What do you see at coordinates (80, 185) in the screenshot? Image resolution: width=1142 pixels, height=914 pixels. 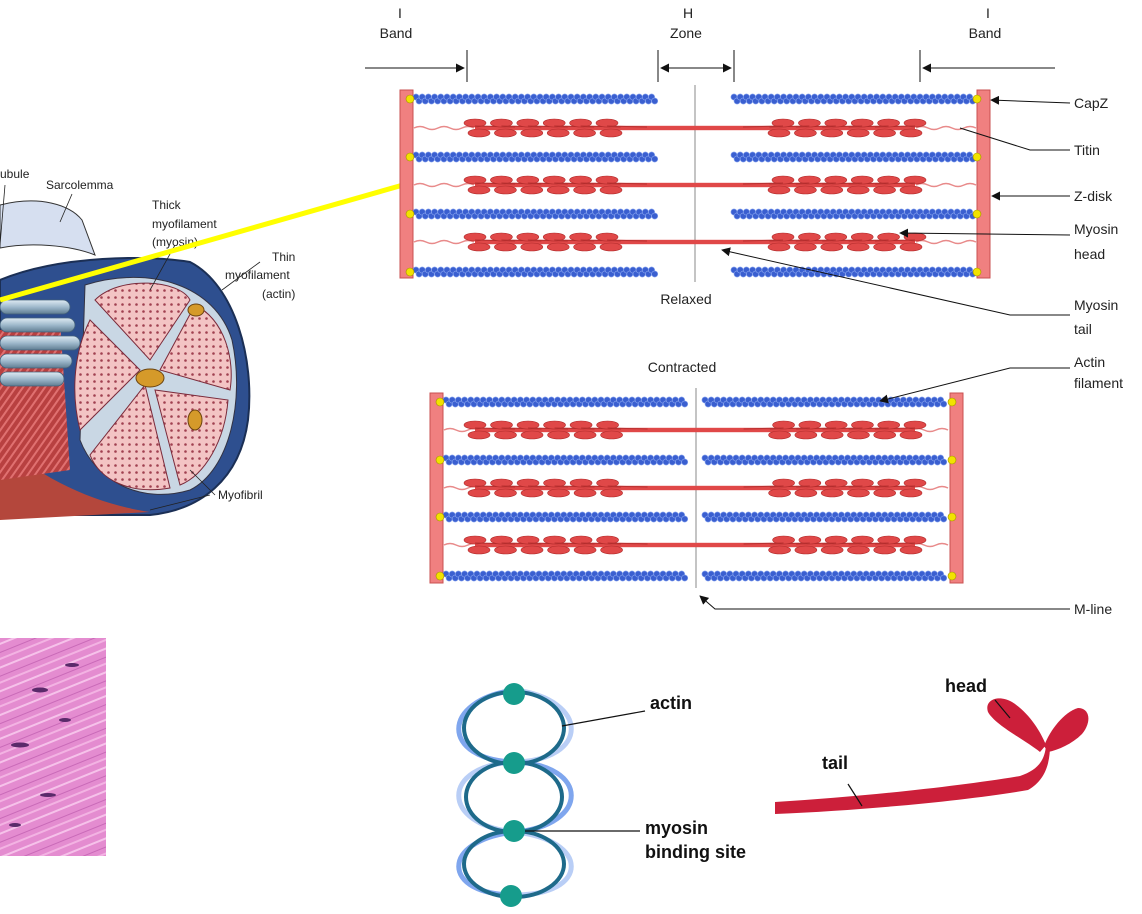 I see `sarcolemma-label: Sarcolemma` at bounding box center [80, 185].